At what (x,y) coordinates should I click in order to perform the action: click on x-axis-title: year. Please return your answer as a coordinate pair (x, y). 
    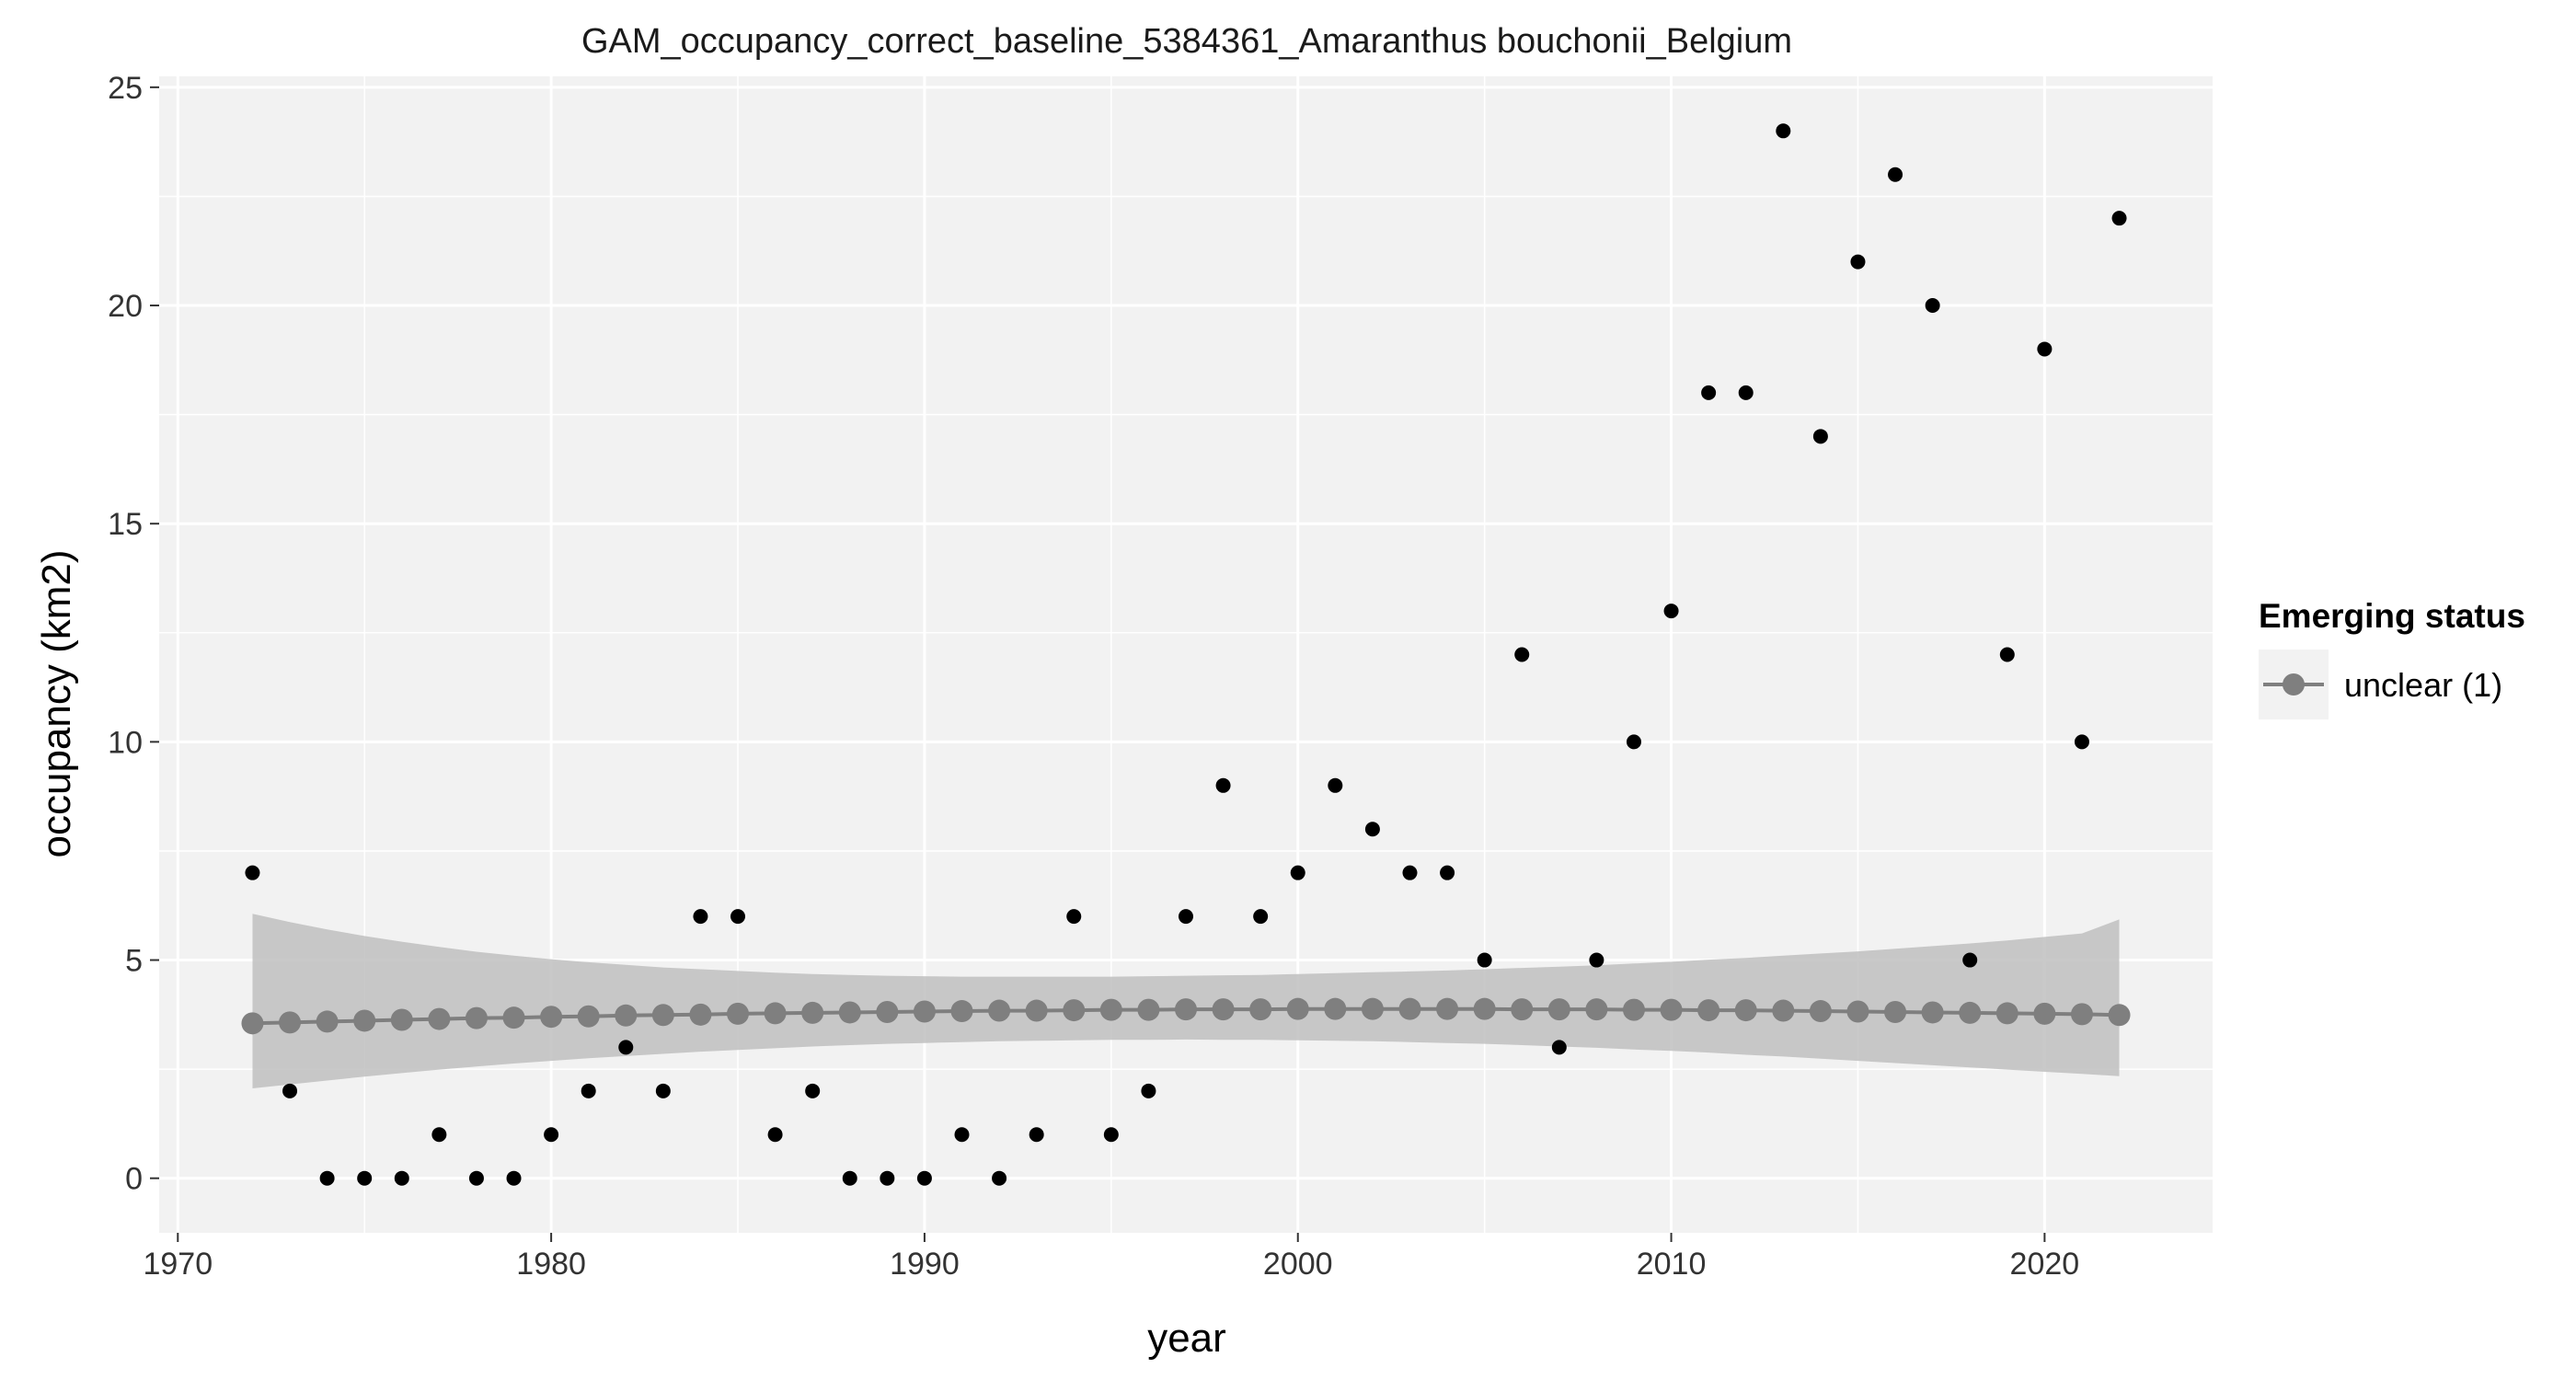
    Looking at the image, I should click on (1186, 1338).